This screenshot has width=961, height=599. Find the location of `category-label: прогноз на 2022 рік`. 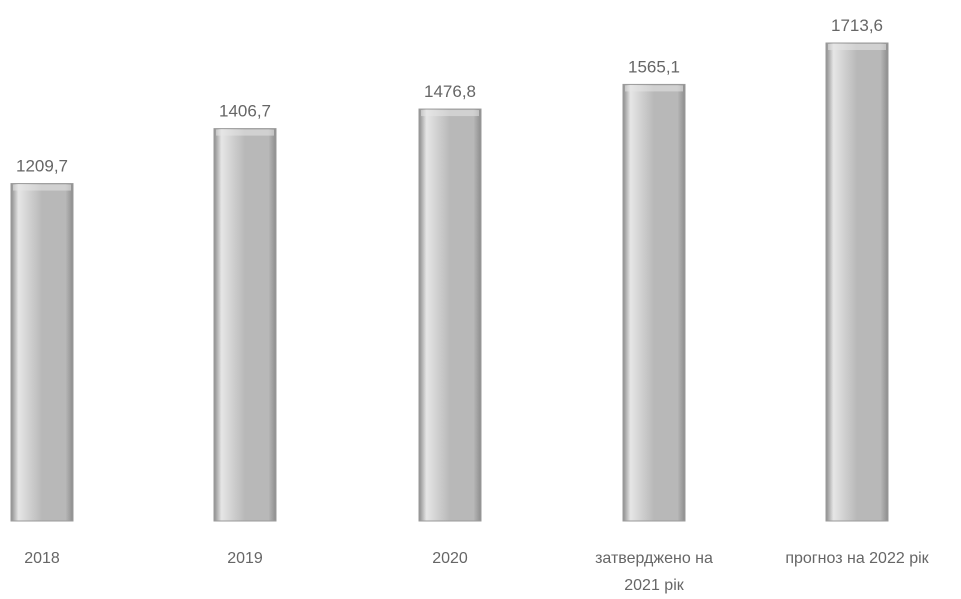

category-label: прогноз на 2022 рік is located at coordinates (857, 558).